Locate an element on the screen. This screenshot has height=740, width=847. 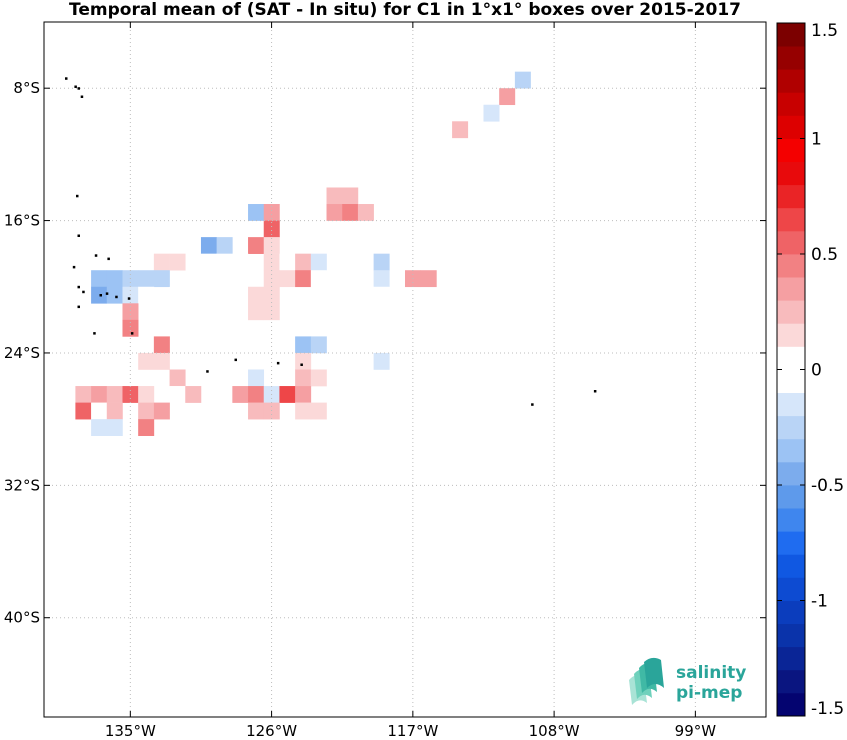
colorbar-tick-label: -1 is located at coordinates (819, 602).